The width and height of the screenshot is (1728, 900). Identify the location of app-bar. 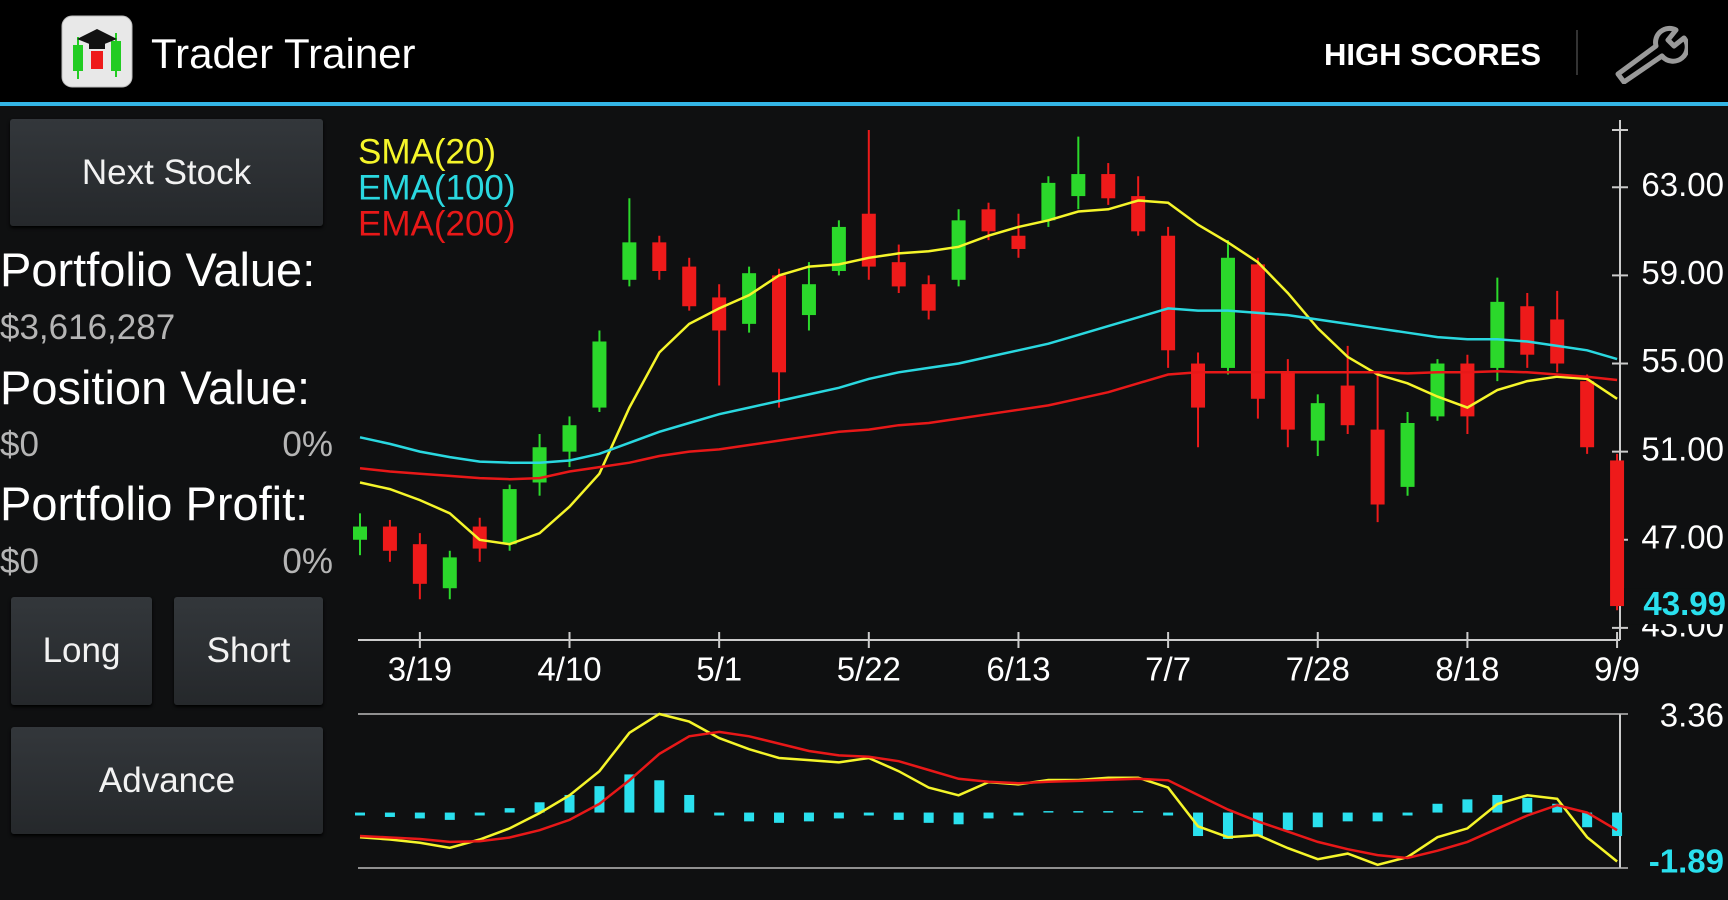
(864, 53).